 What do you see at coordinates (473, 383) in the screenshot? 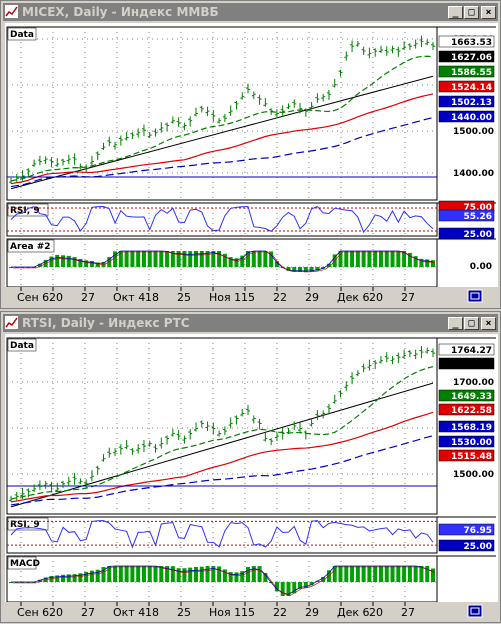
I see `y-tick-label: 1700.00` at bounding box center [473, 383].